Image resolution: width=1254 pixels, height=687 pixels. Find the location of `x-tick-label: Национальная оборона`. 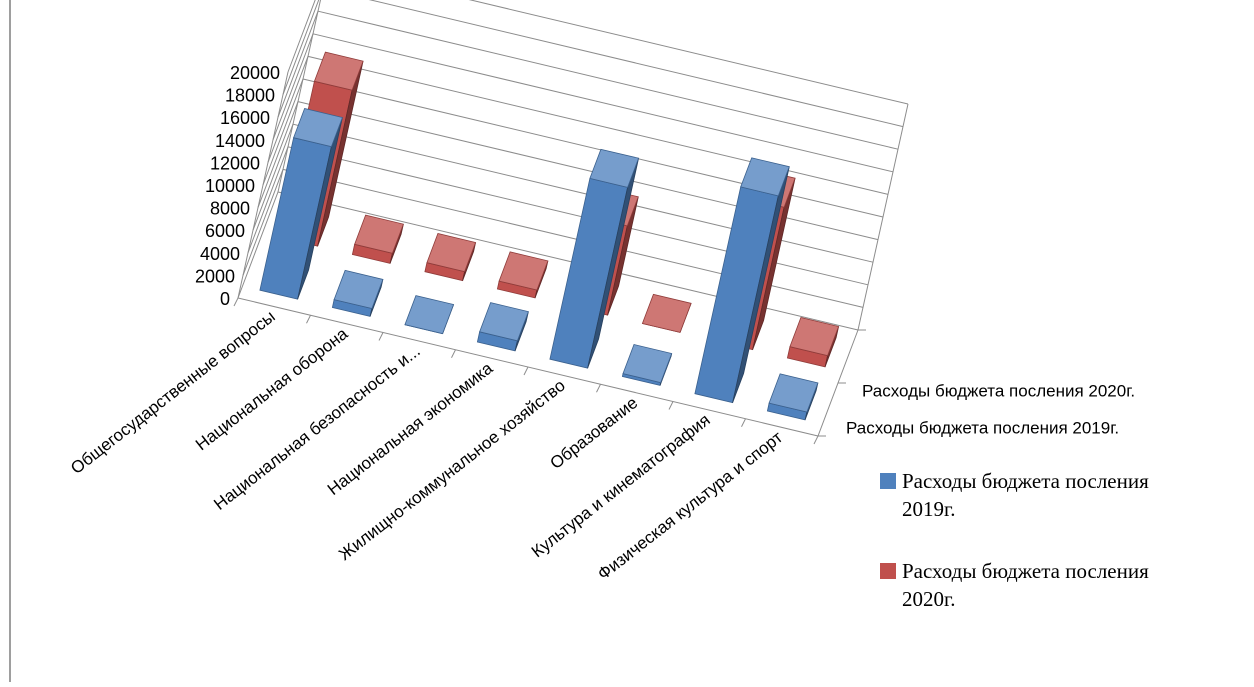

x-tick-label: Национальная оборона is located at coordinates (272, 389).